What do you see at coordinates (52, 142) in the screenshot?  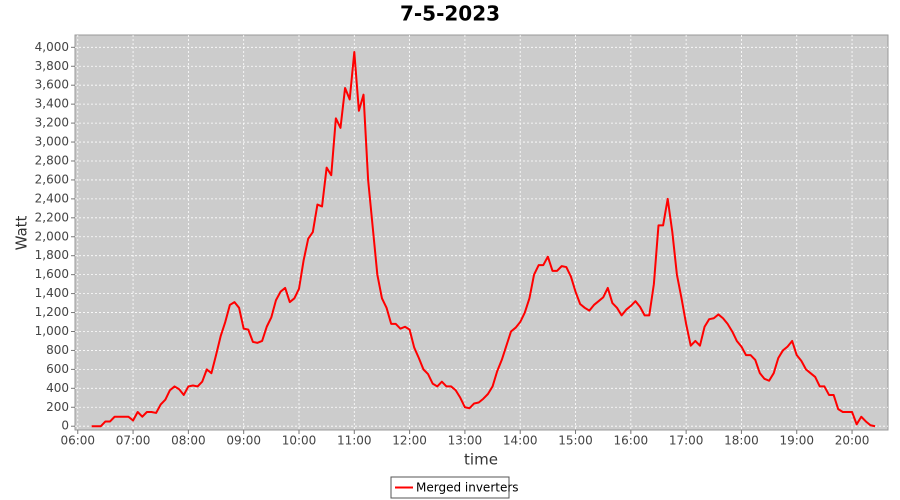 I see `y-tick-label: 3,000` at bounding box center [52, 142].